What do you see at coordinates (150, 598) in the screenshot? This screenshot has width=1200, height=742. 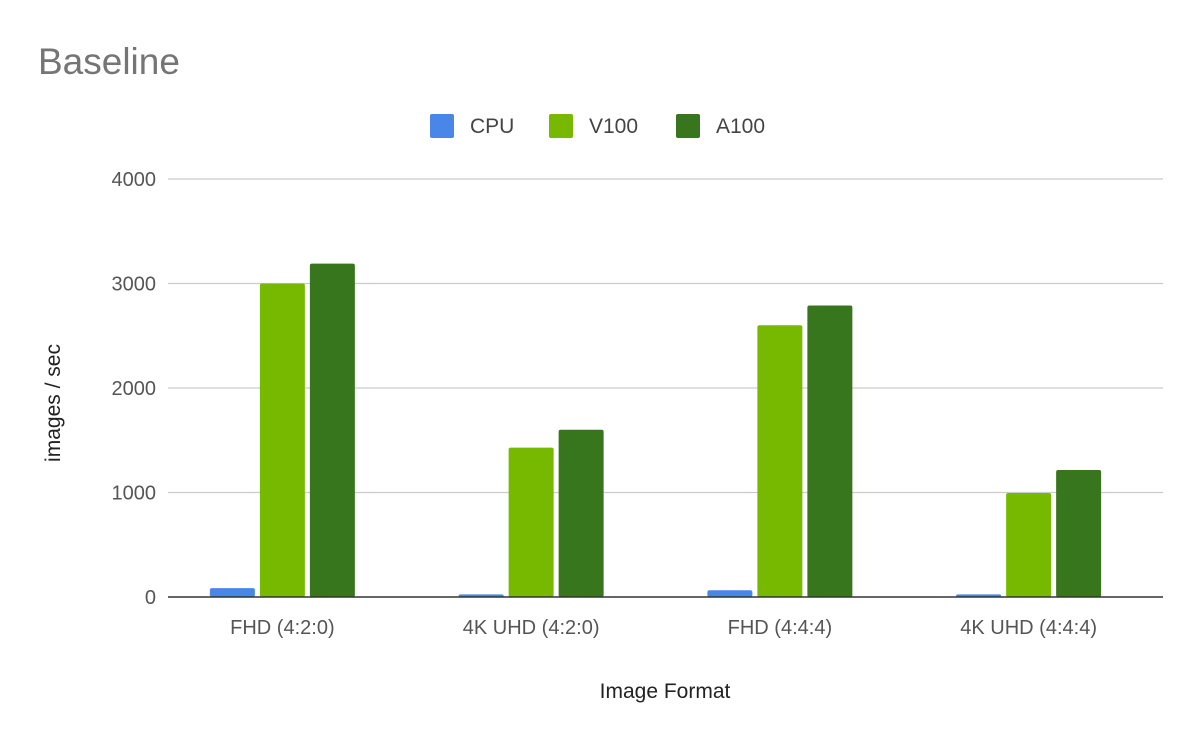 I see `y-tick-label: 0` at bounding box center [150, 598].